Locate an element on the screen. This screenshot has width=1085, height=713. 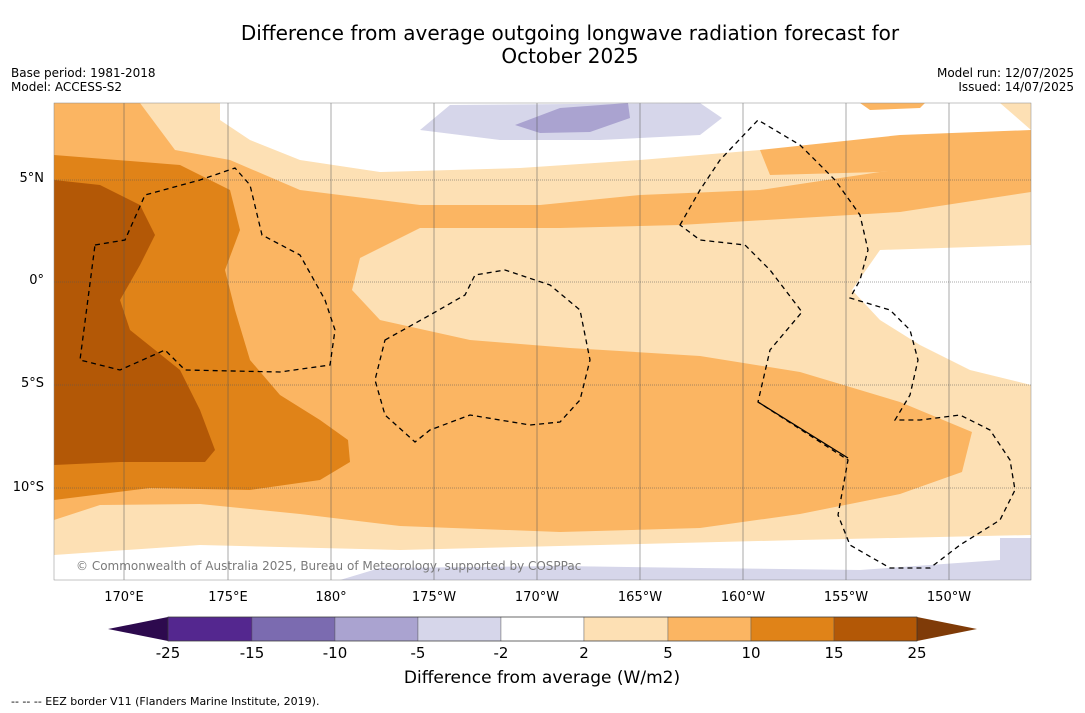
lat-label-5n: 5°N is located at coordinates (32, 178).